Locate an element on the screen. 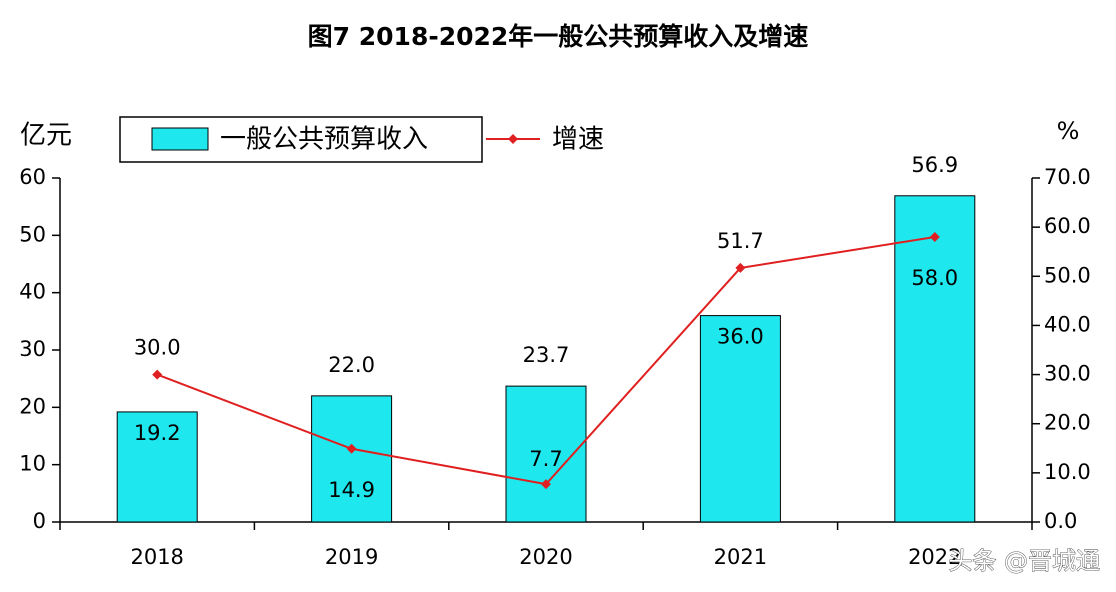  y2-tick-label: 0.0 is located at coordinates (1060, 521).